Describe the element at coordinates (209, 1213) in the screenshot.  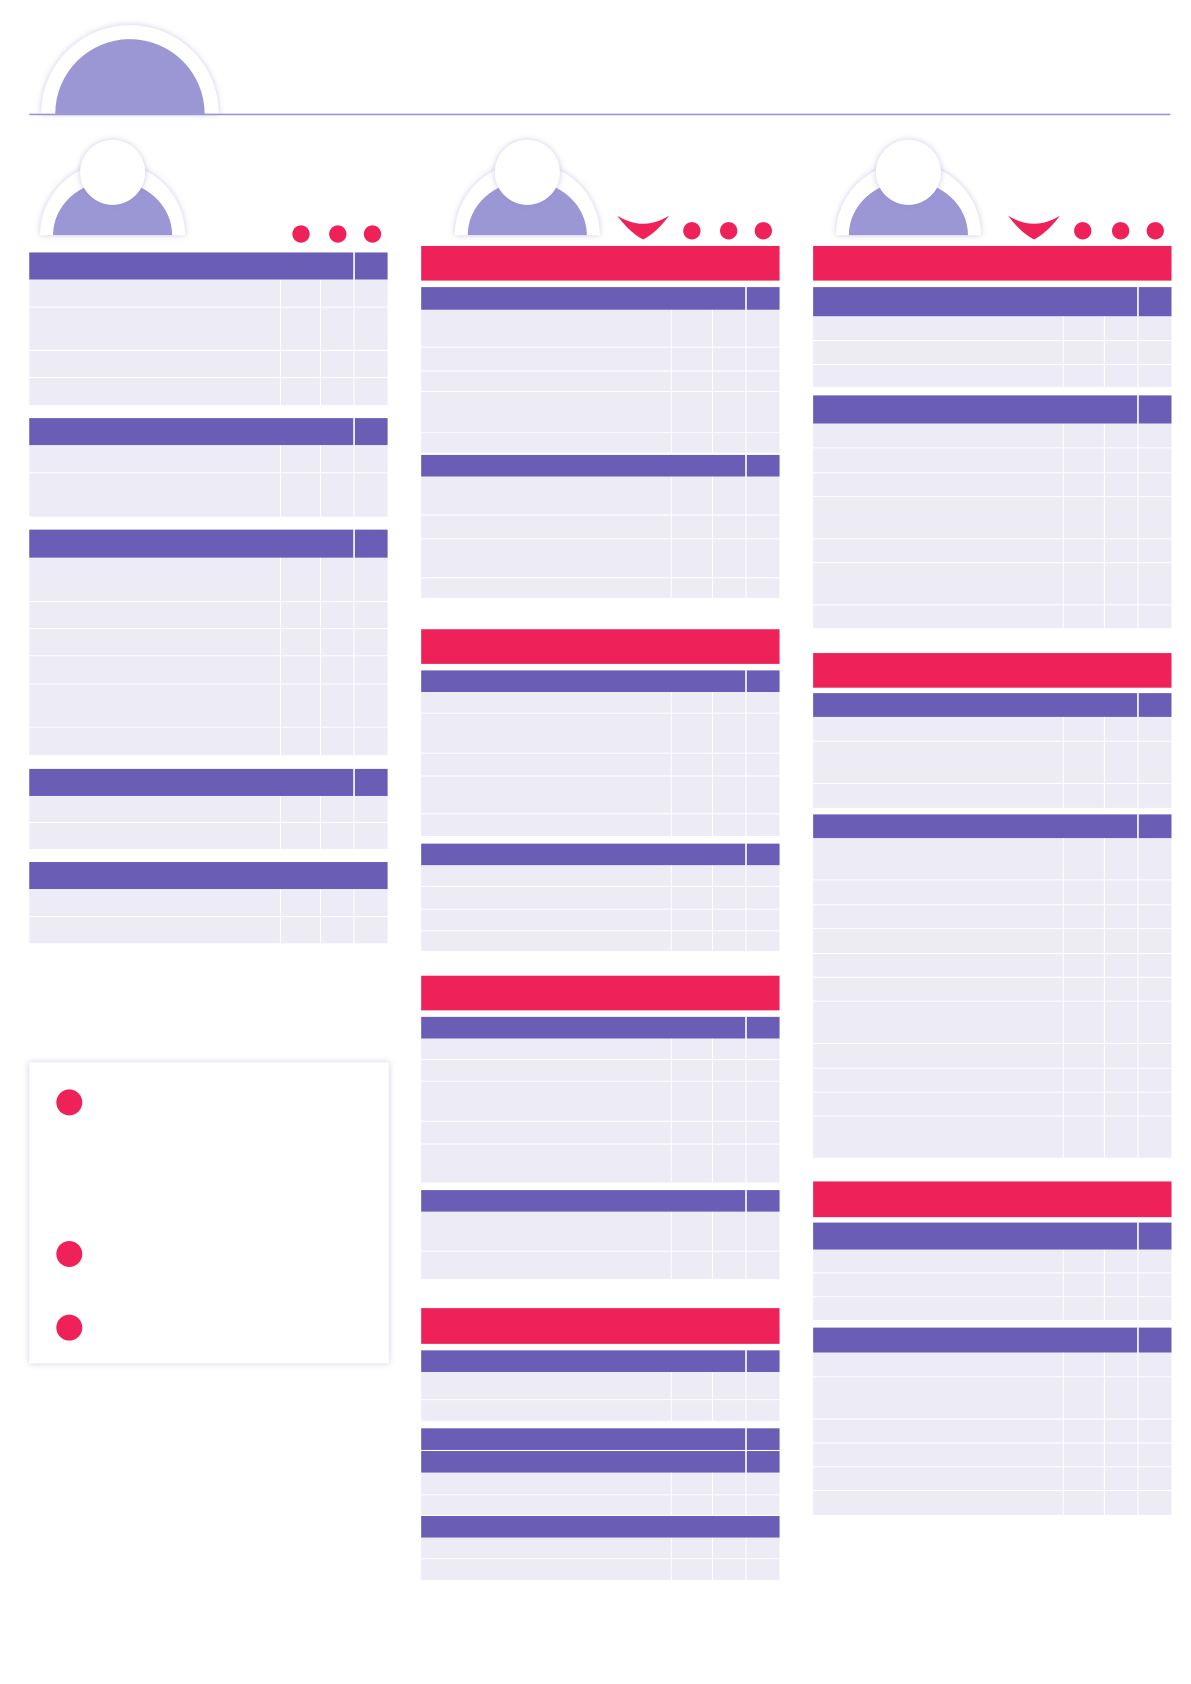
I see `legend-panel` at that location.